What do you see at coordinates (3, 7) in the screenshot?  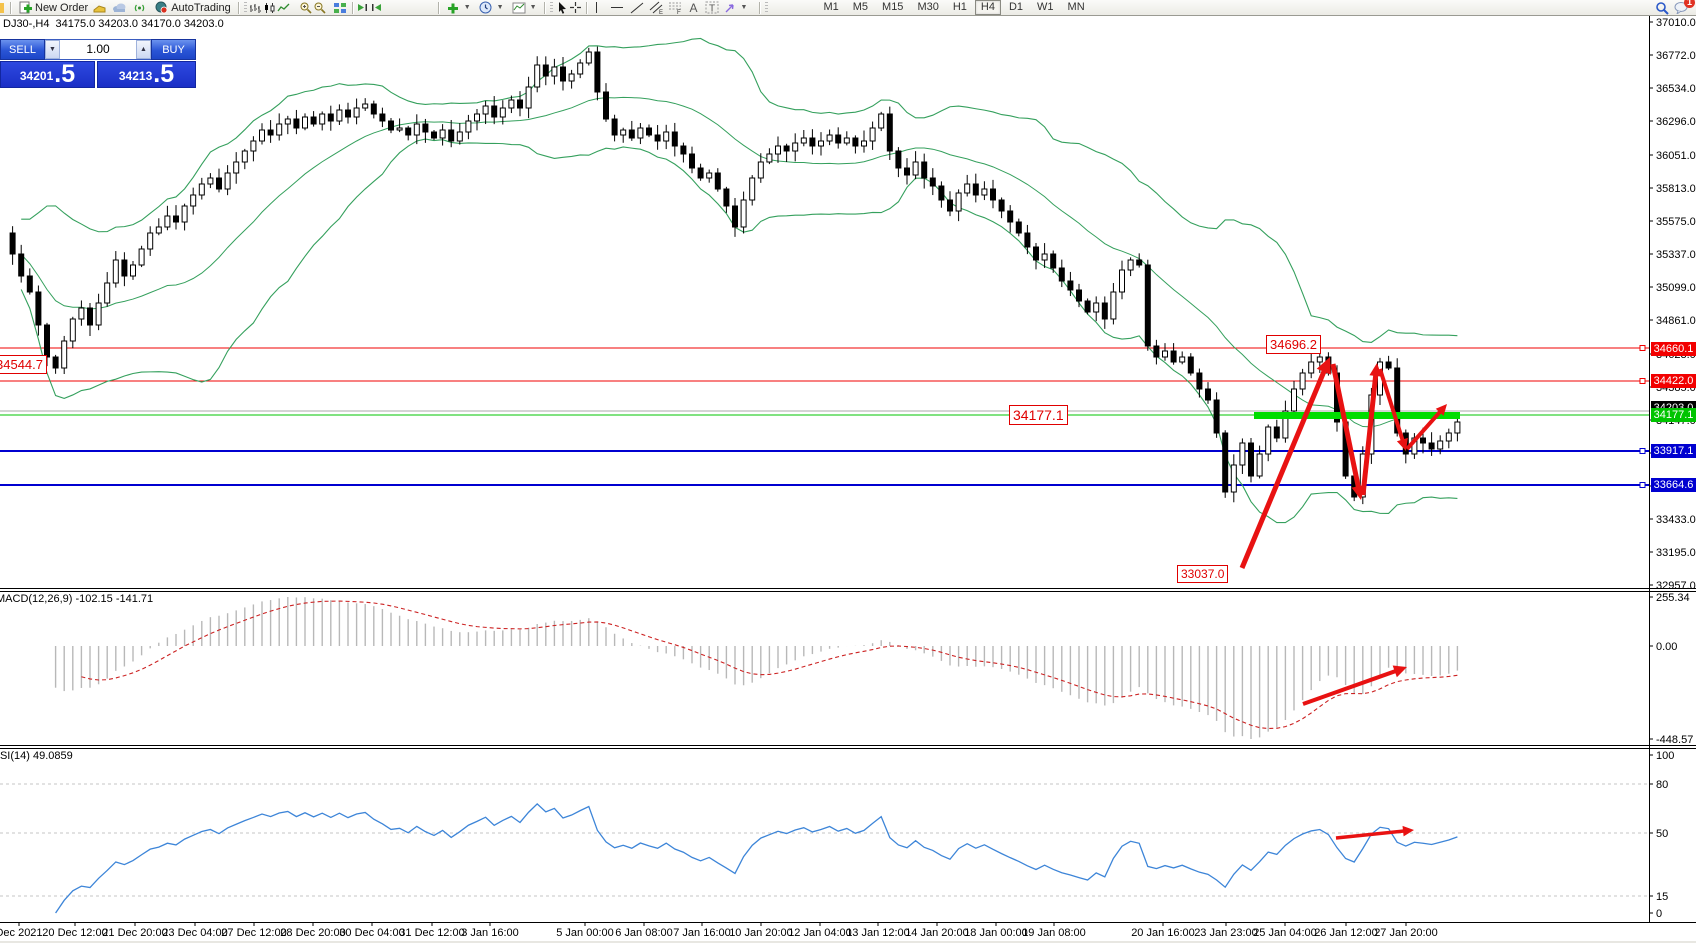 I see `clipped-icon` at bounding box center [3, 7].